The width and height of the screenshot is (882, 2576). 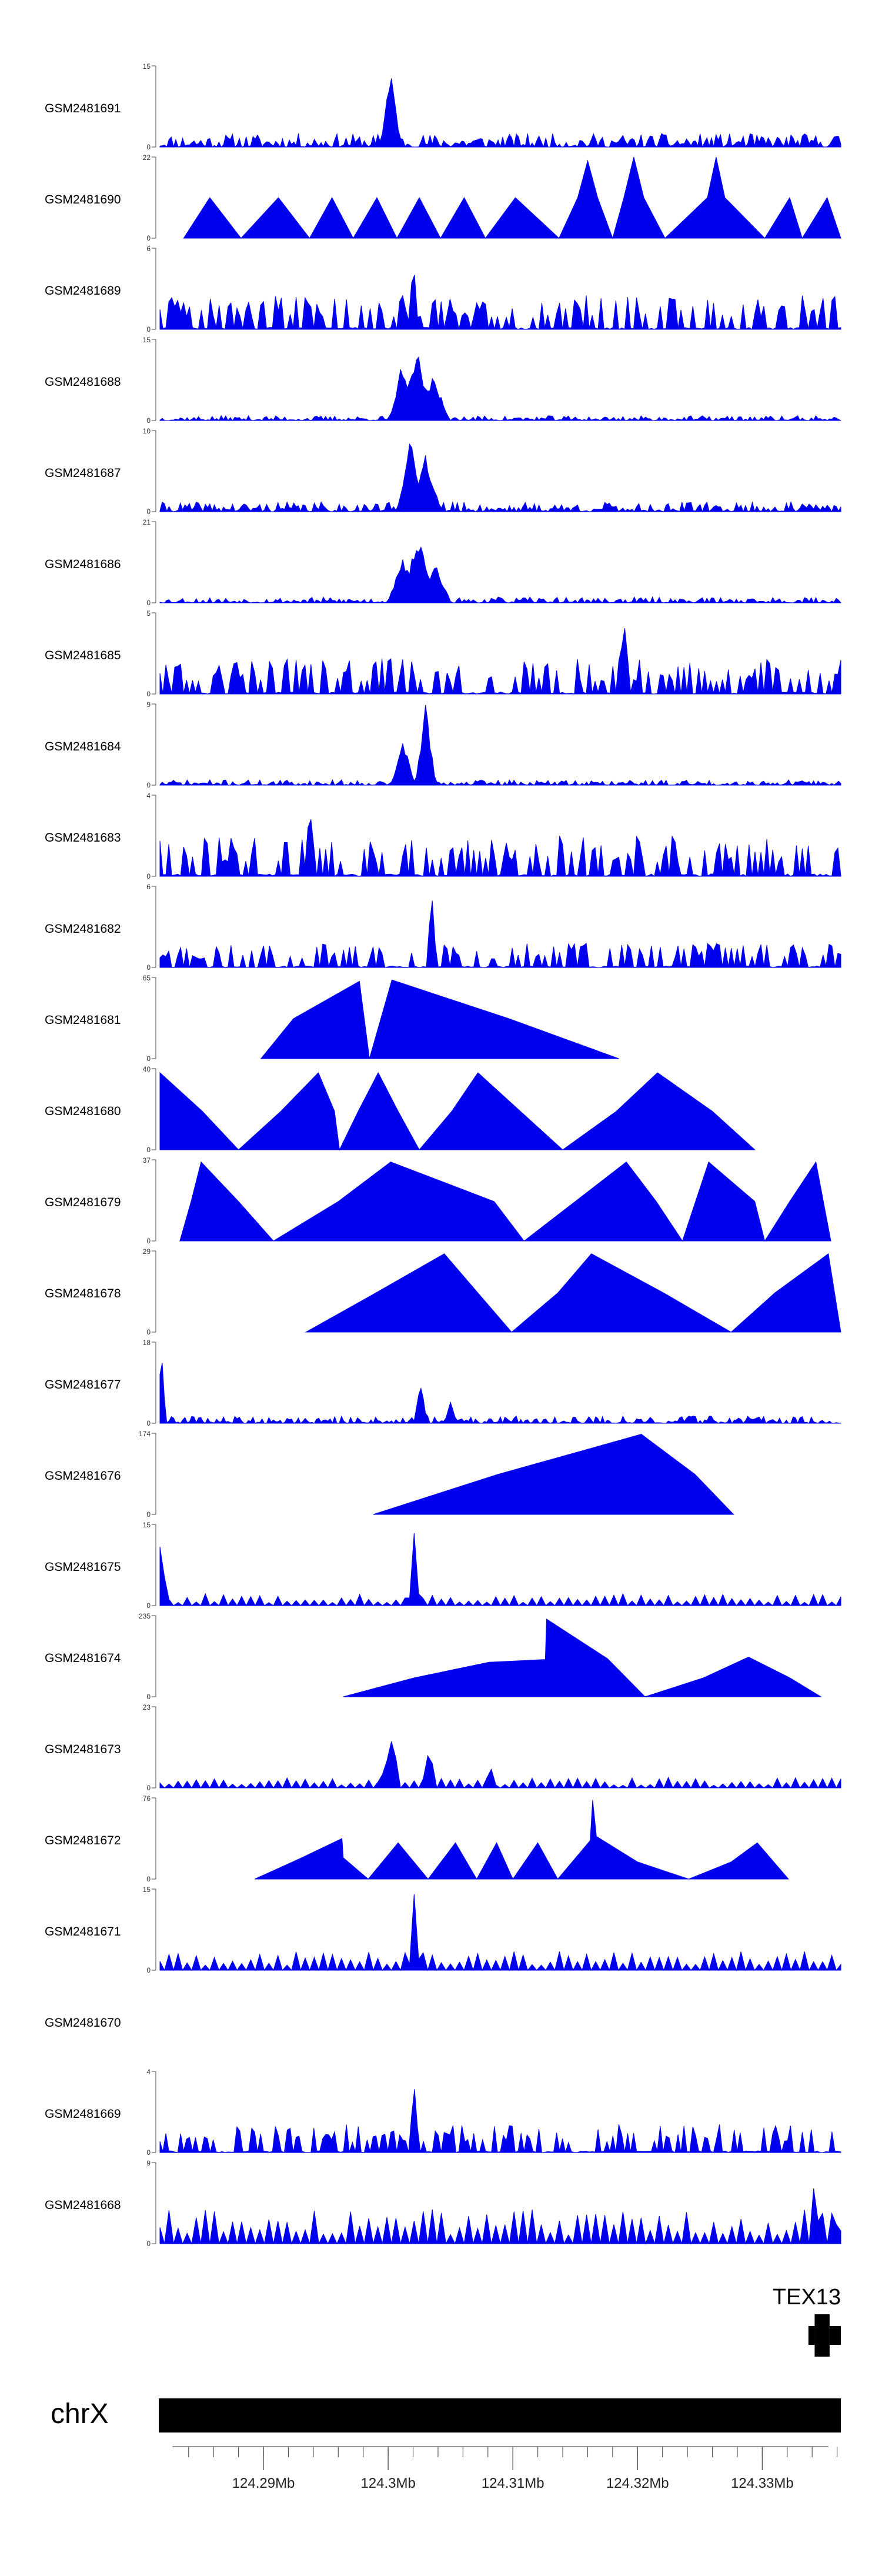 What do you see at coordinates (83, 929) in the screenshot?
I see `track-label: GSM2481682` at bounding box center [83, 929].